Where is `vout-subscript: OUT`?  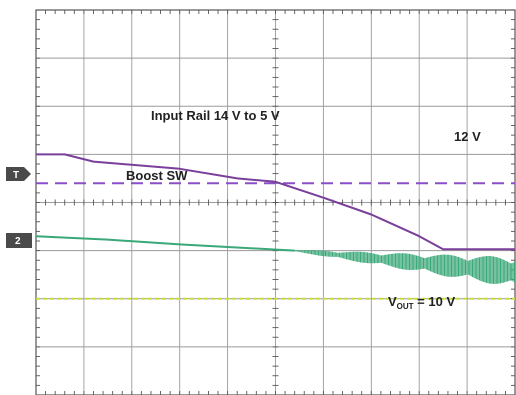
vout-subscript: OUT is located at coordinates (405, 306).